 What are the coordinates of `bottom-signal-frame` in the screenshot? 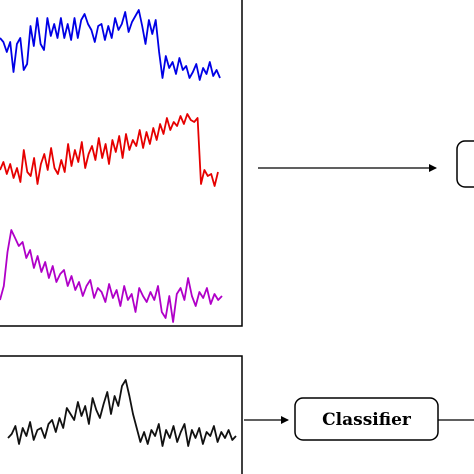 It's located at (121, 414).